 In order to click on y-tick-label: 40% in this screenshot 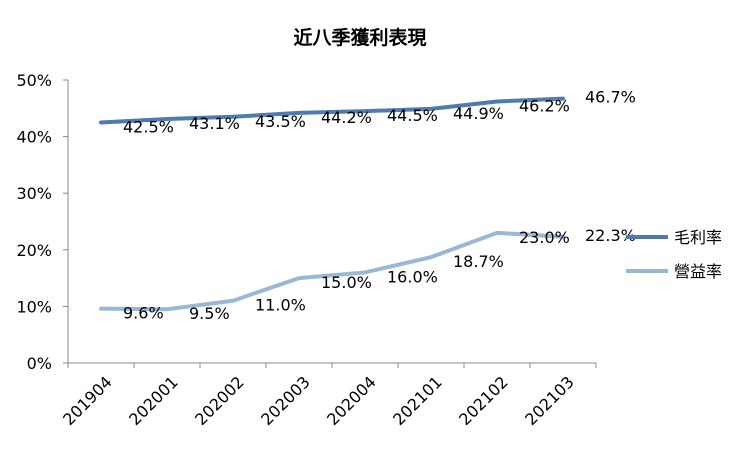, I will do `click(34, 137)`.